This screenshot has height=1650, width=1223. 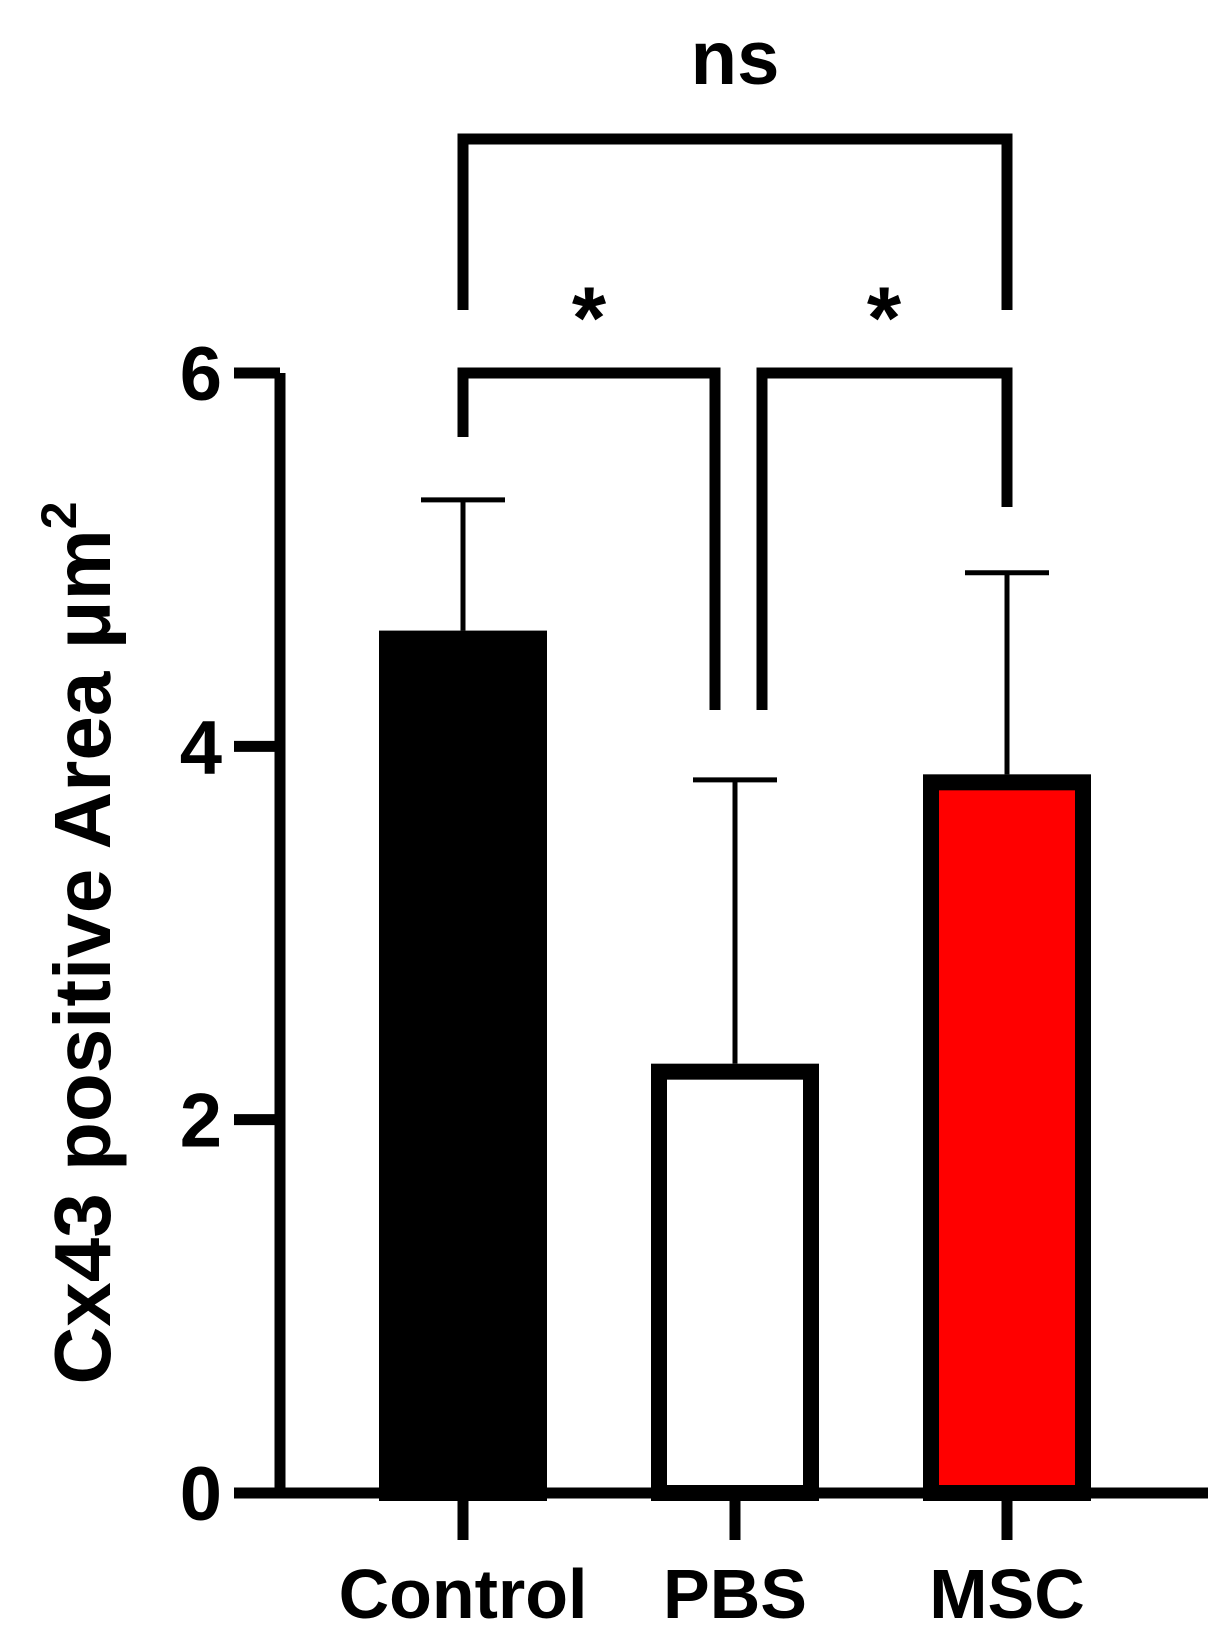 I want to click on y-axis-label: Cx43 positive Area μm2, so click(x=79, y=942).